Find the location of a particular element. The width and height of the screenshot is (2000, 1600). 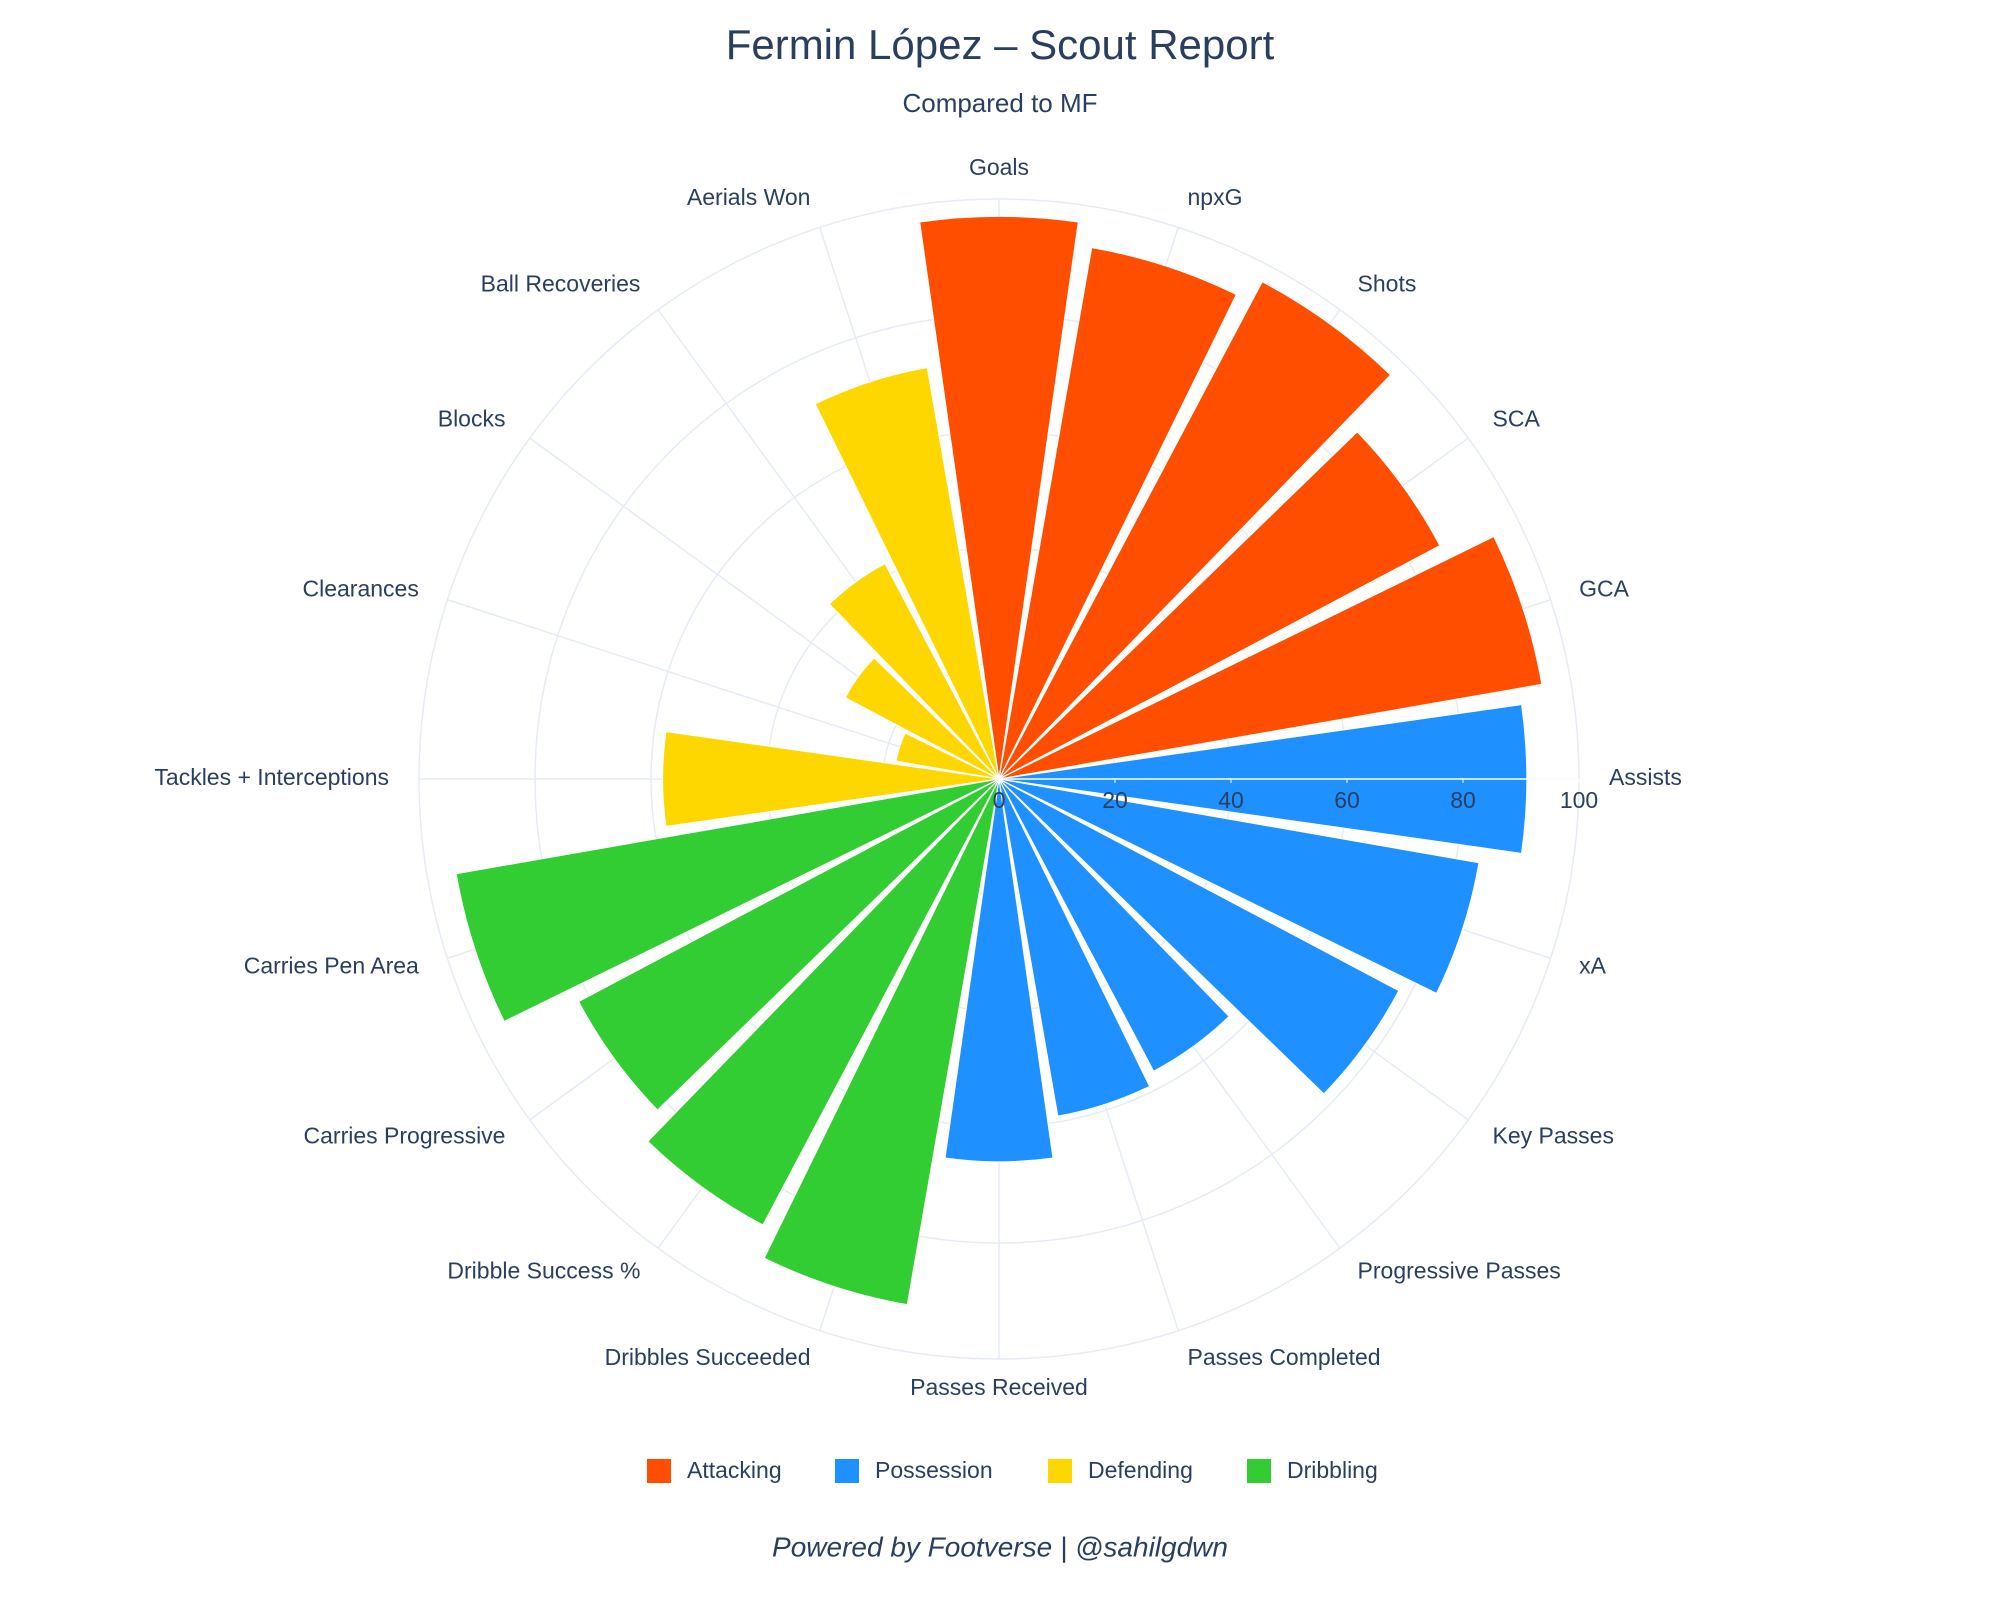

category-label: Assists is located at coordinates (1645, 777).